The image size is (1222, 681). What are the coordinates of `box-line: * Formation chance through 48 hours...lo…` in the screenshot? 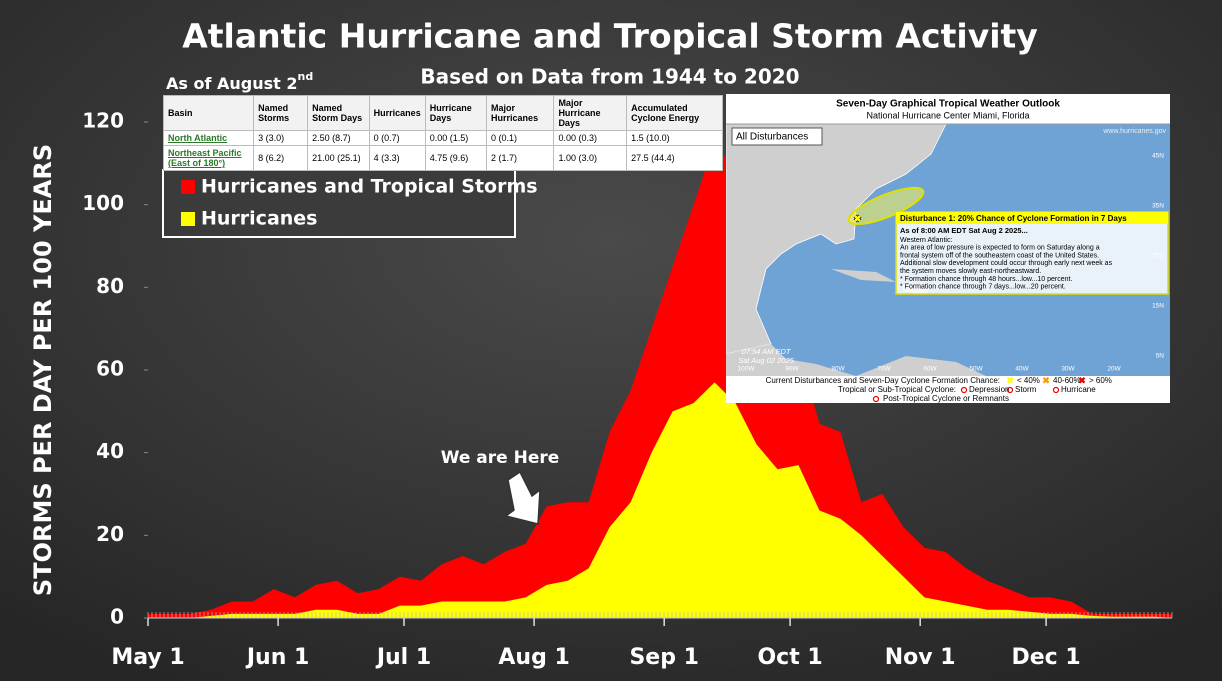 It's located at (986, 279).